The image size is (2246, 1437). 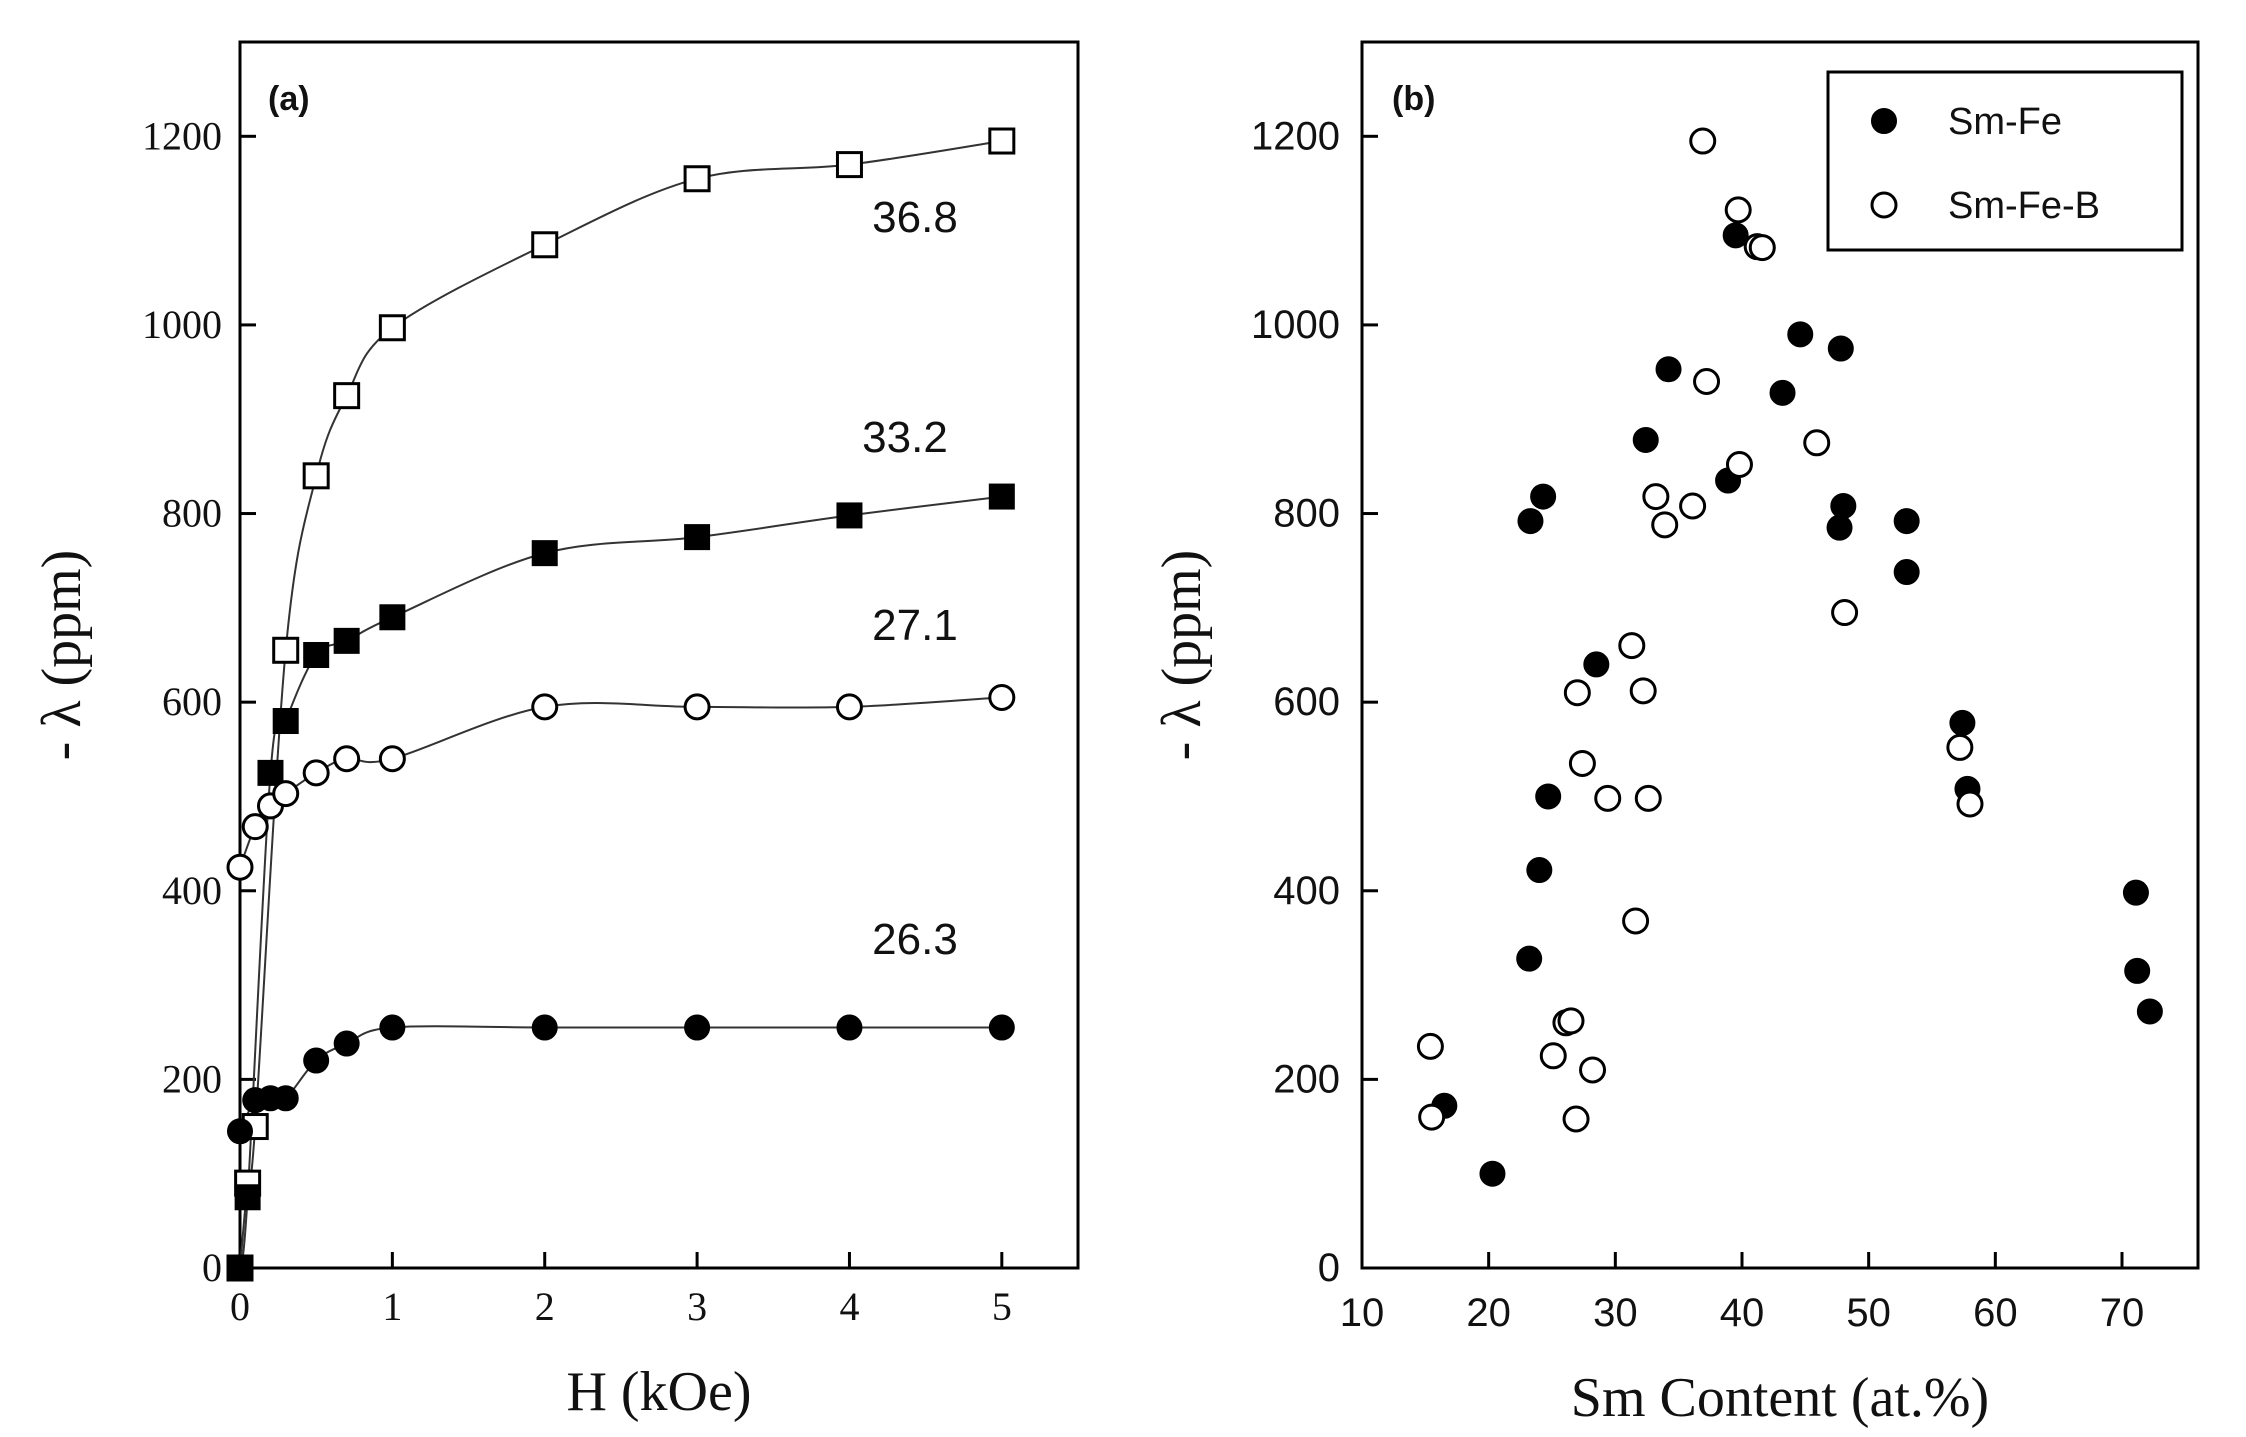 What do you see at coordinates (1182, 655) in the screenshot?
I see `y-axis-label: - λ (ppm)` at bounding box center [1182, 655].